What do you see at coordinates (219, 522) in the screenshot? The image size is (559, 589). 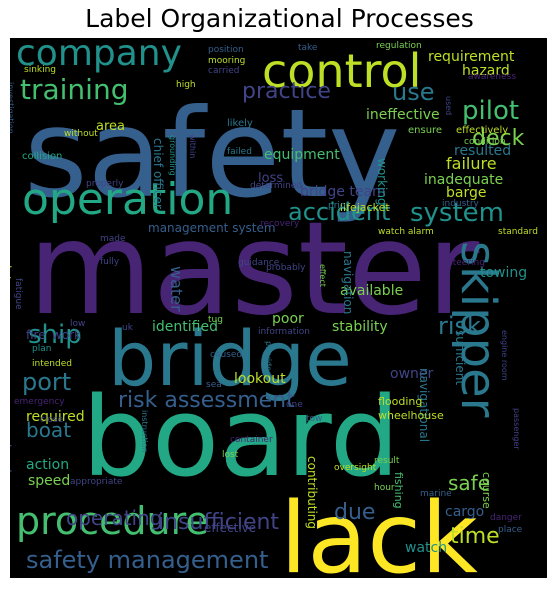 I see `cloud-word: insufficient` at bounding box center [219, 522].